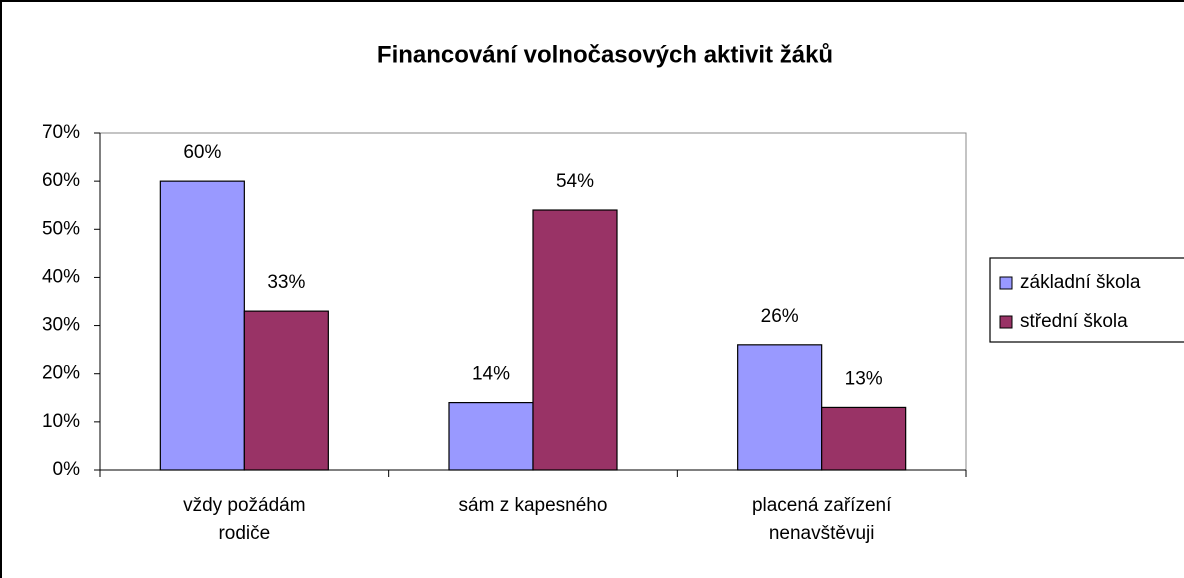 The width and height of the screenshot is (1184, 578). I want to click on x-tick-label-box: sám z kapesného, so click(533, 505).